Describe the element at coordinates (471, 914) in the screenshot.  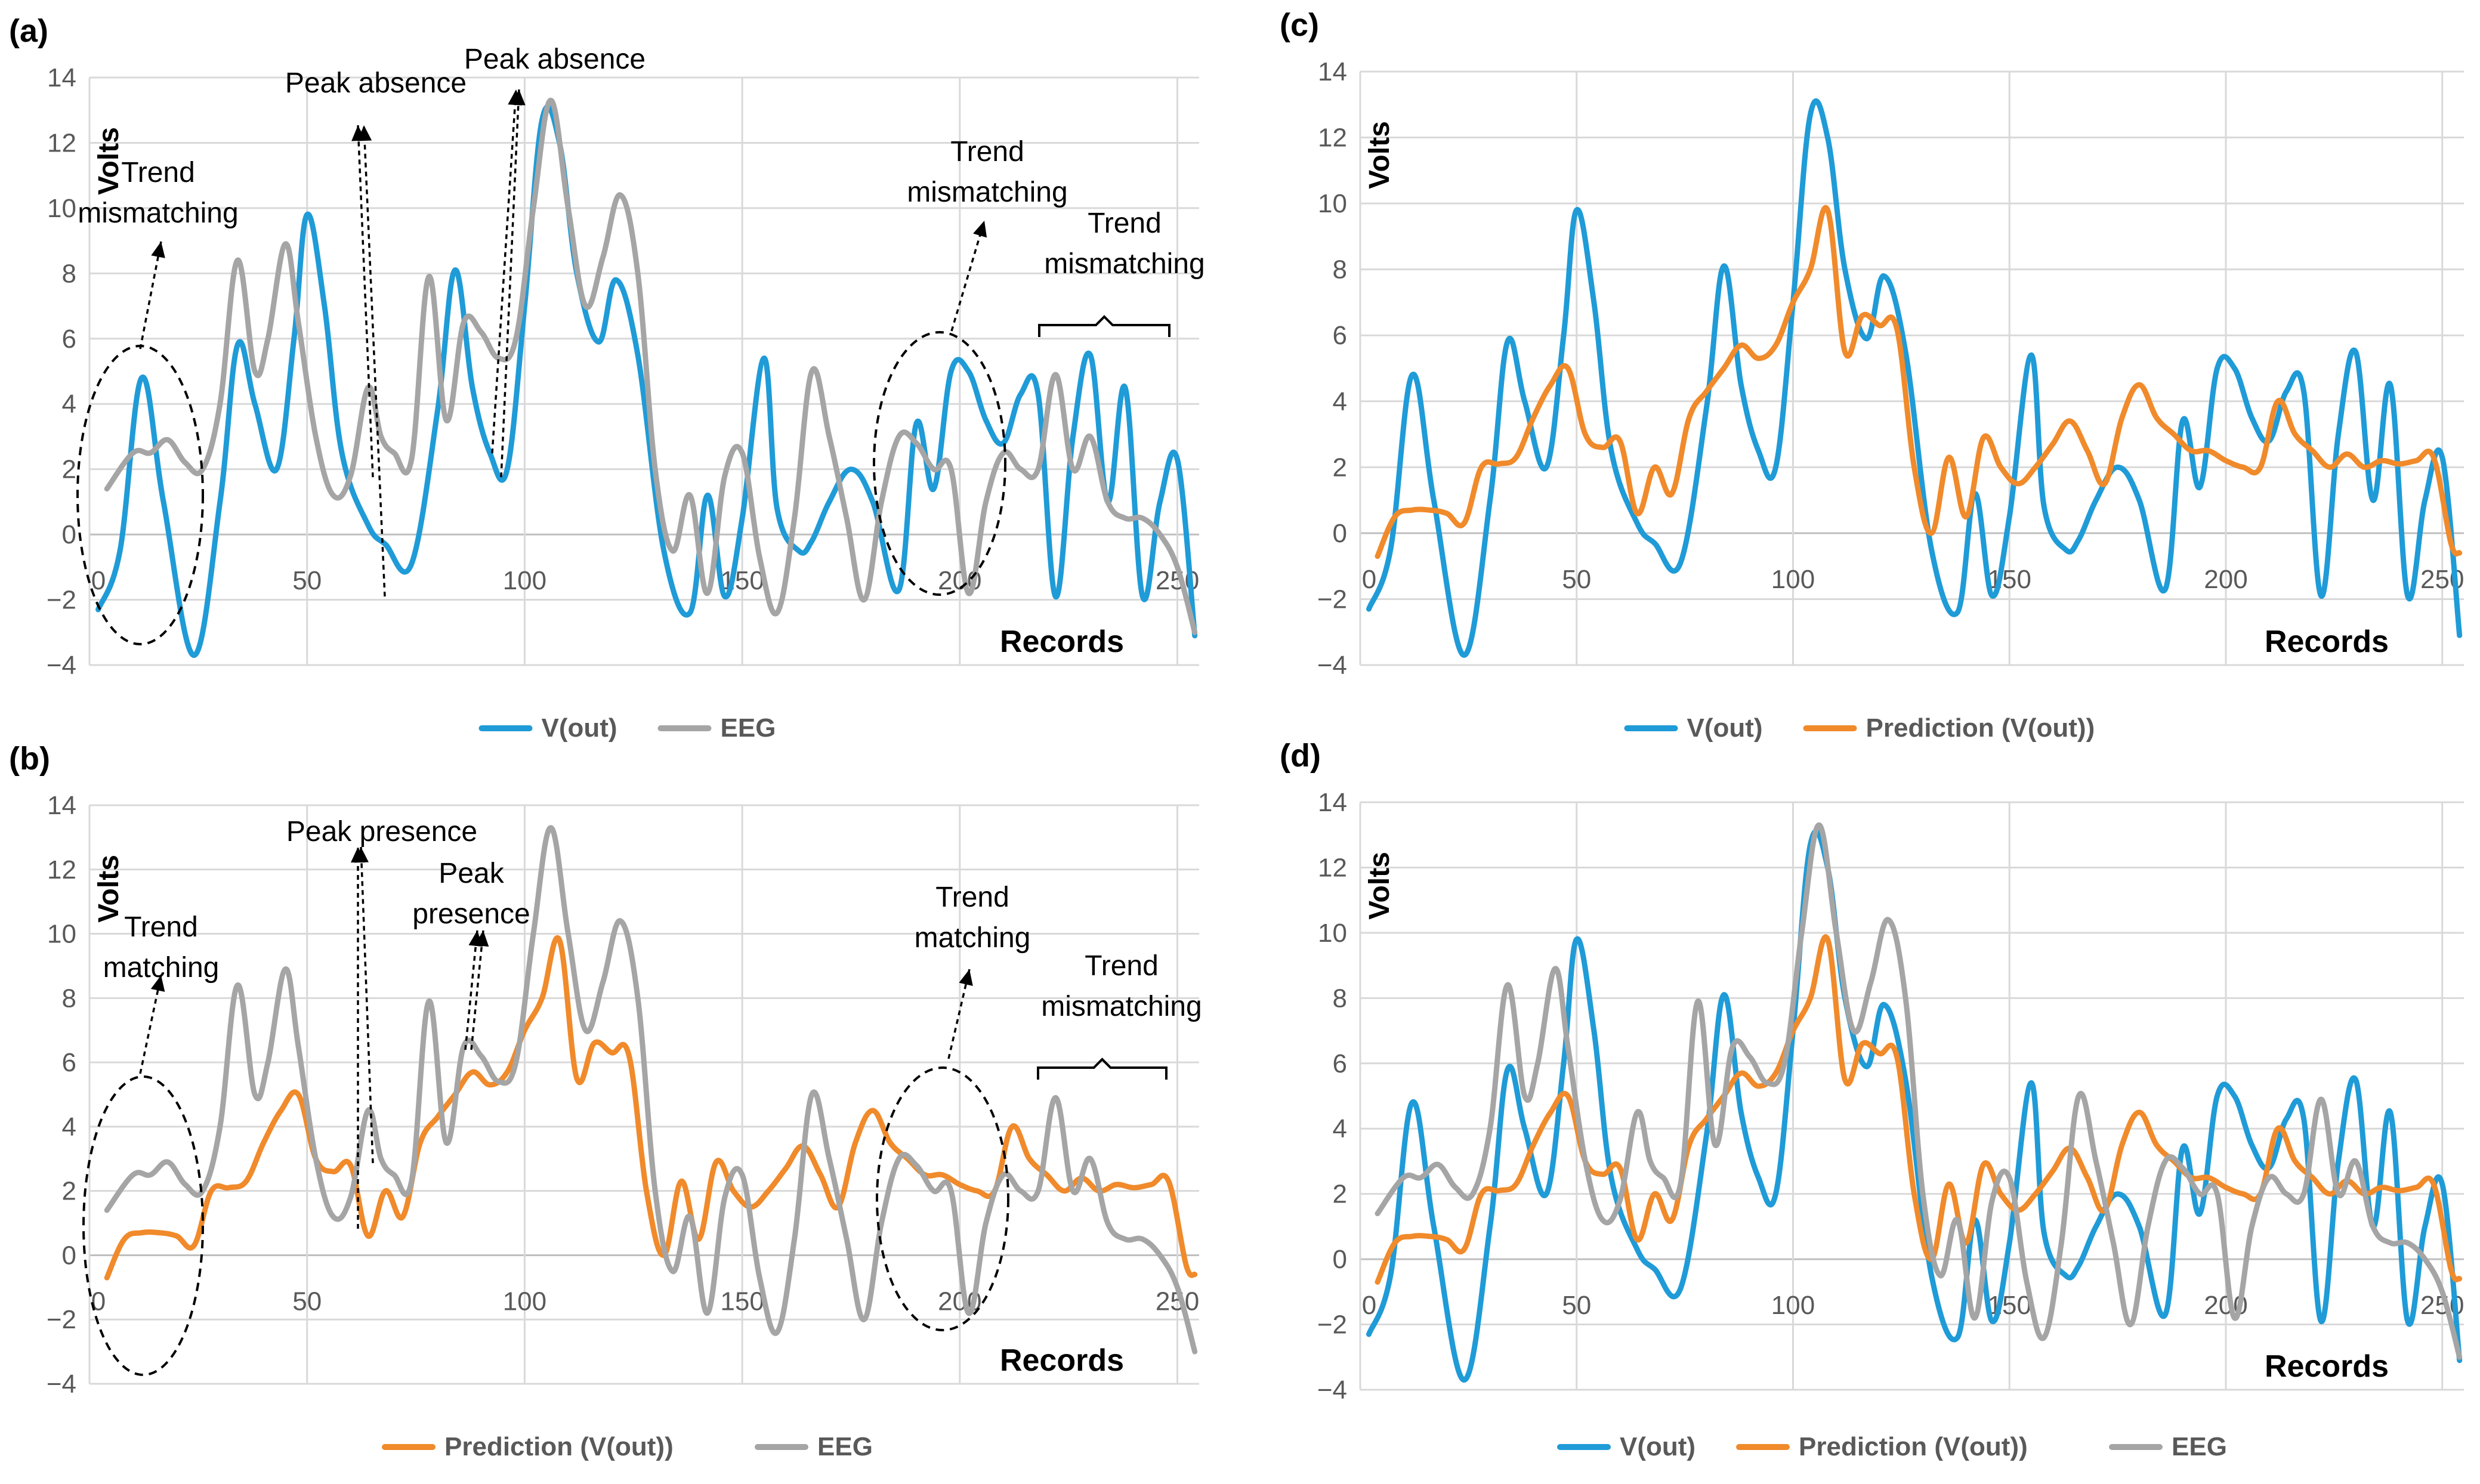
I see `annotation-text: presence` at that location.